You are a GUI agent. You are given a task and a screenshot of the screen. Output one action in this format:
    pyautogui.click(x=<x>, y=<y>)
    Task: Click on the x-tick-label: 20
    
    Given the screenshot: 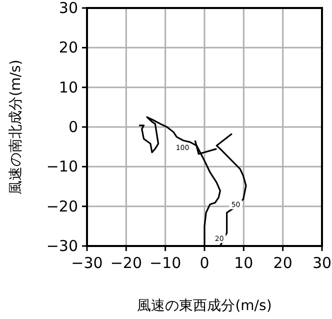 What is the action you would take?
    pyautogui.click(x=282, y=263)
    